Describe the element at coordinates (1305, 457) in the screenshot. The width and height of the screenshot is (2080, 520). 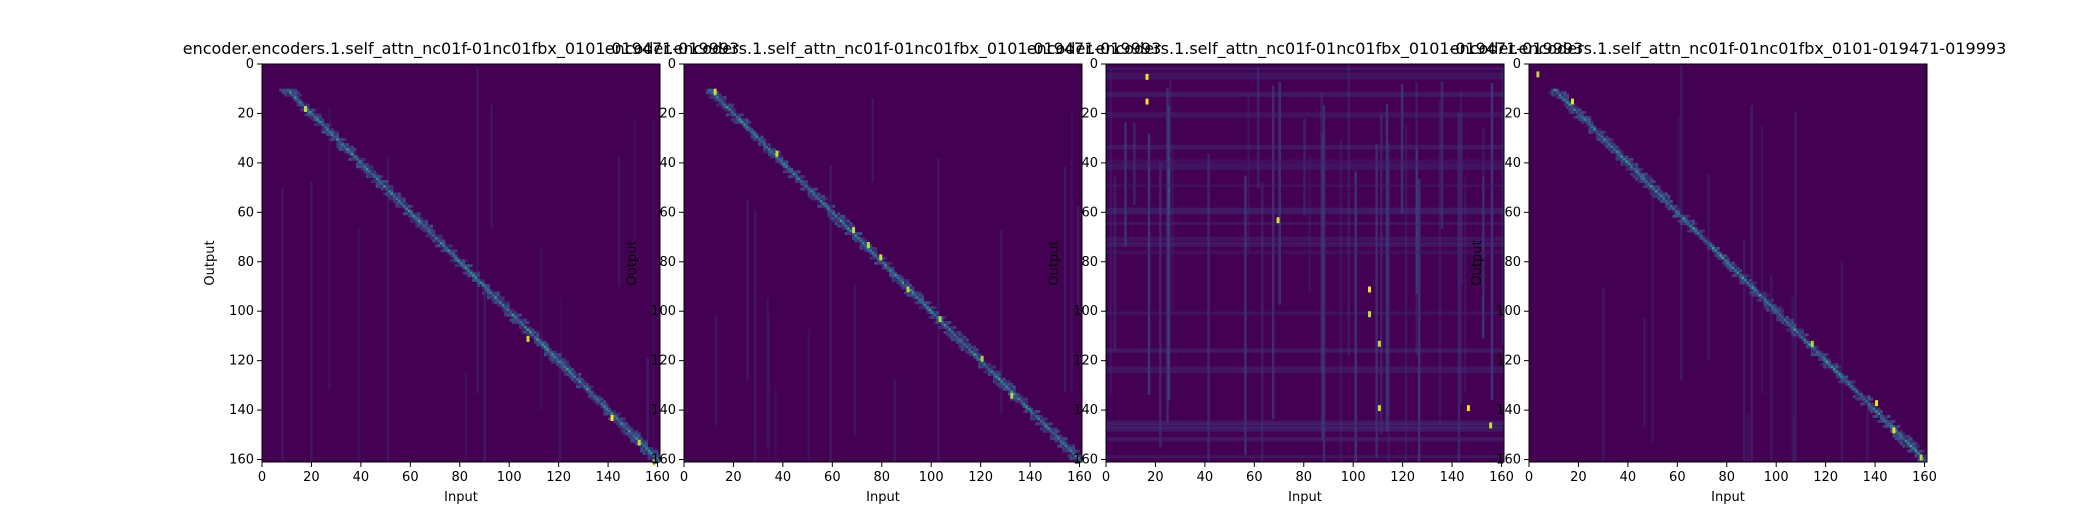
I see `band` at that location.